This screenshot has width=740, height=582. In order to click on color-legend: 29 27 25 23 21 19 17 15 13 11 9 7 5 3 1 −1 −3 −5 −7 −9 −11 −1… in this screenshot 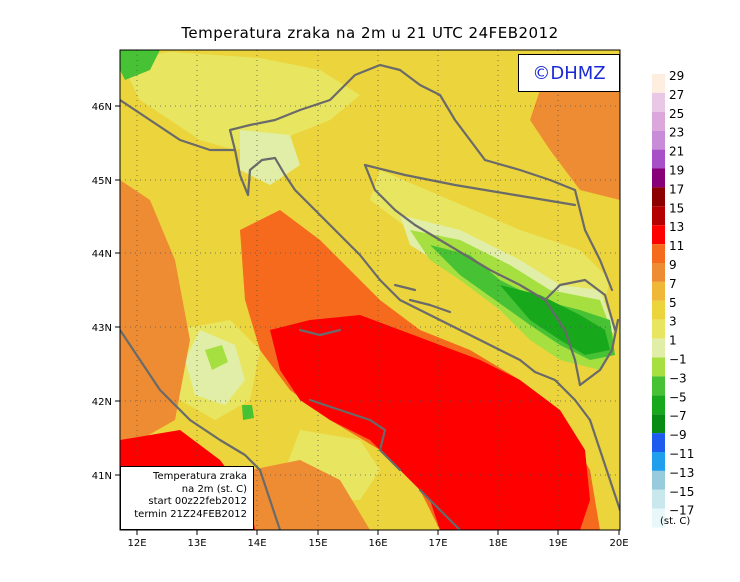, I will do `click(673, 298)`.